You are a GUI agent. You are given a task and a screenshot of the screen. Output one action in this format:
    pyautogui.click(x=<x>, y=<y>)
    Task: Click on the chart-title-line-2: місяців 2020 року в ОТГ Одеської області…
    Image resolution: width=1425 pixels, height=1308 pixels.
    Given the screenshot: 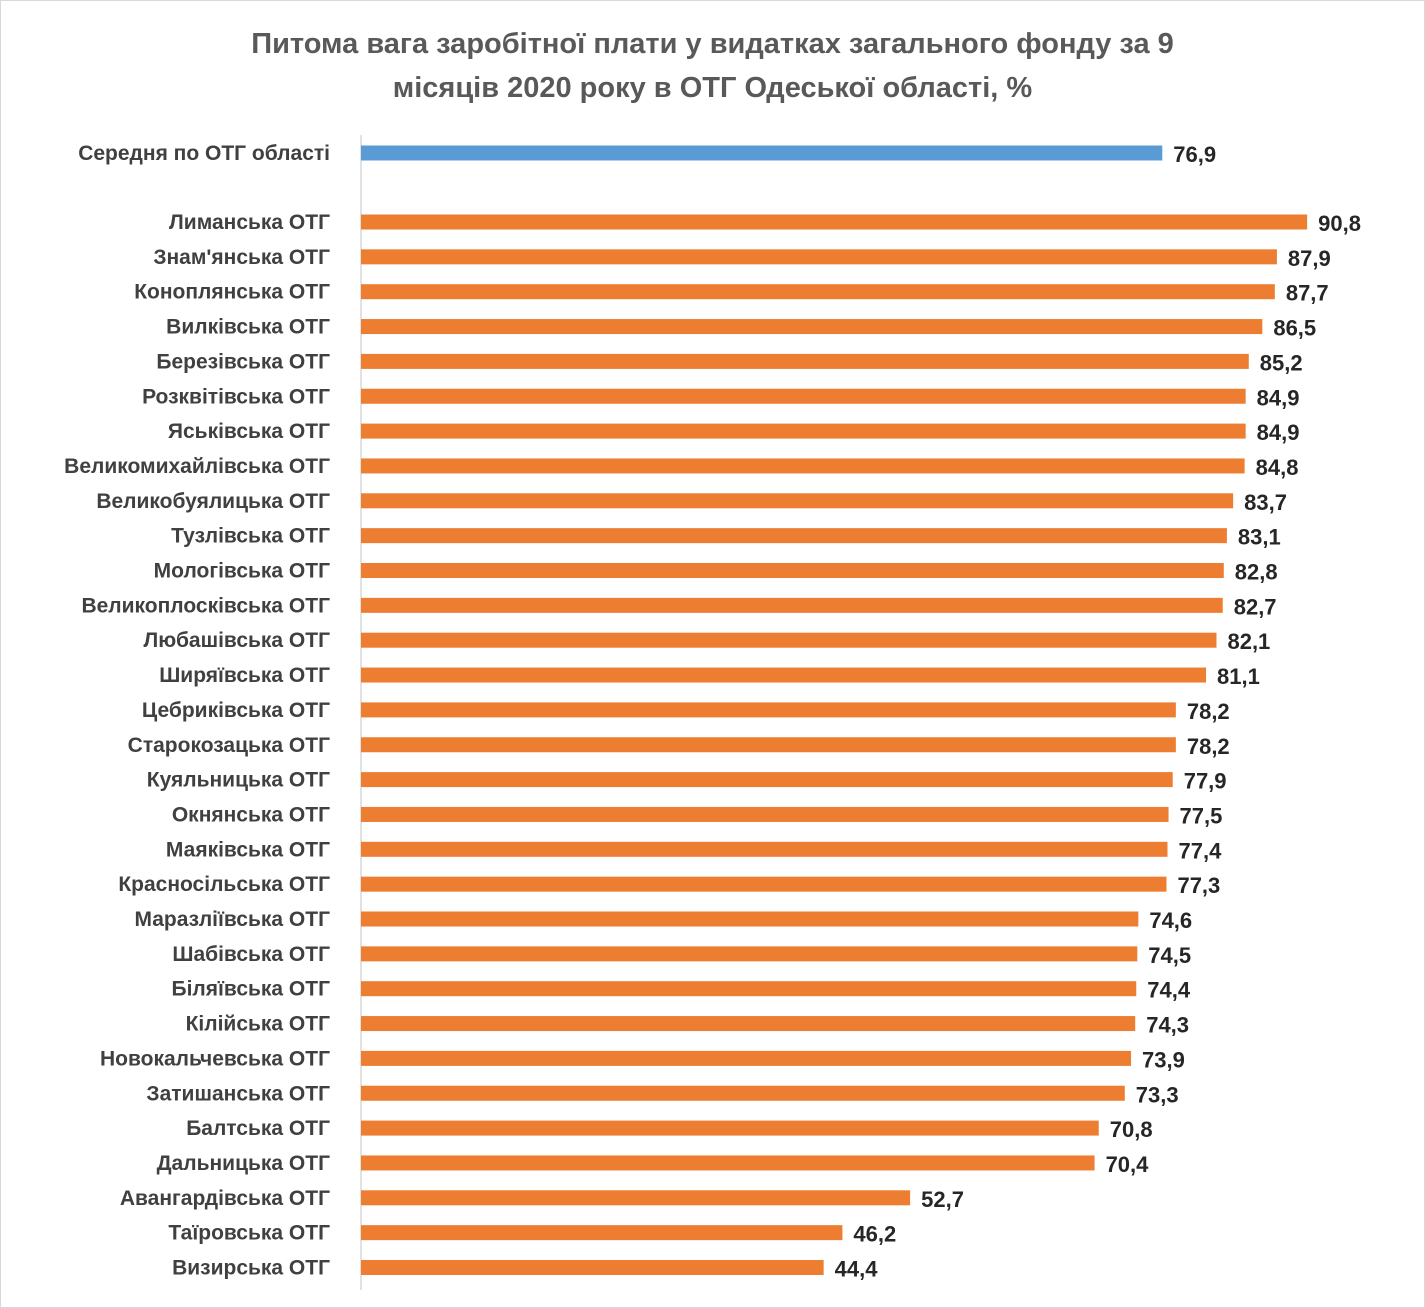 What is the action you would take?
    pyautogui.click(x=712, y=88)
    